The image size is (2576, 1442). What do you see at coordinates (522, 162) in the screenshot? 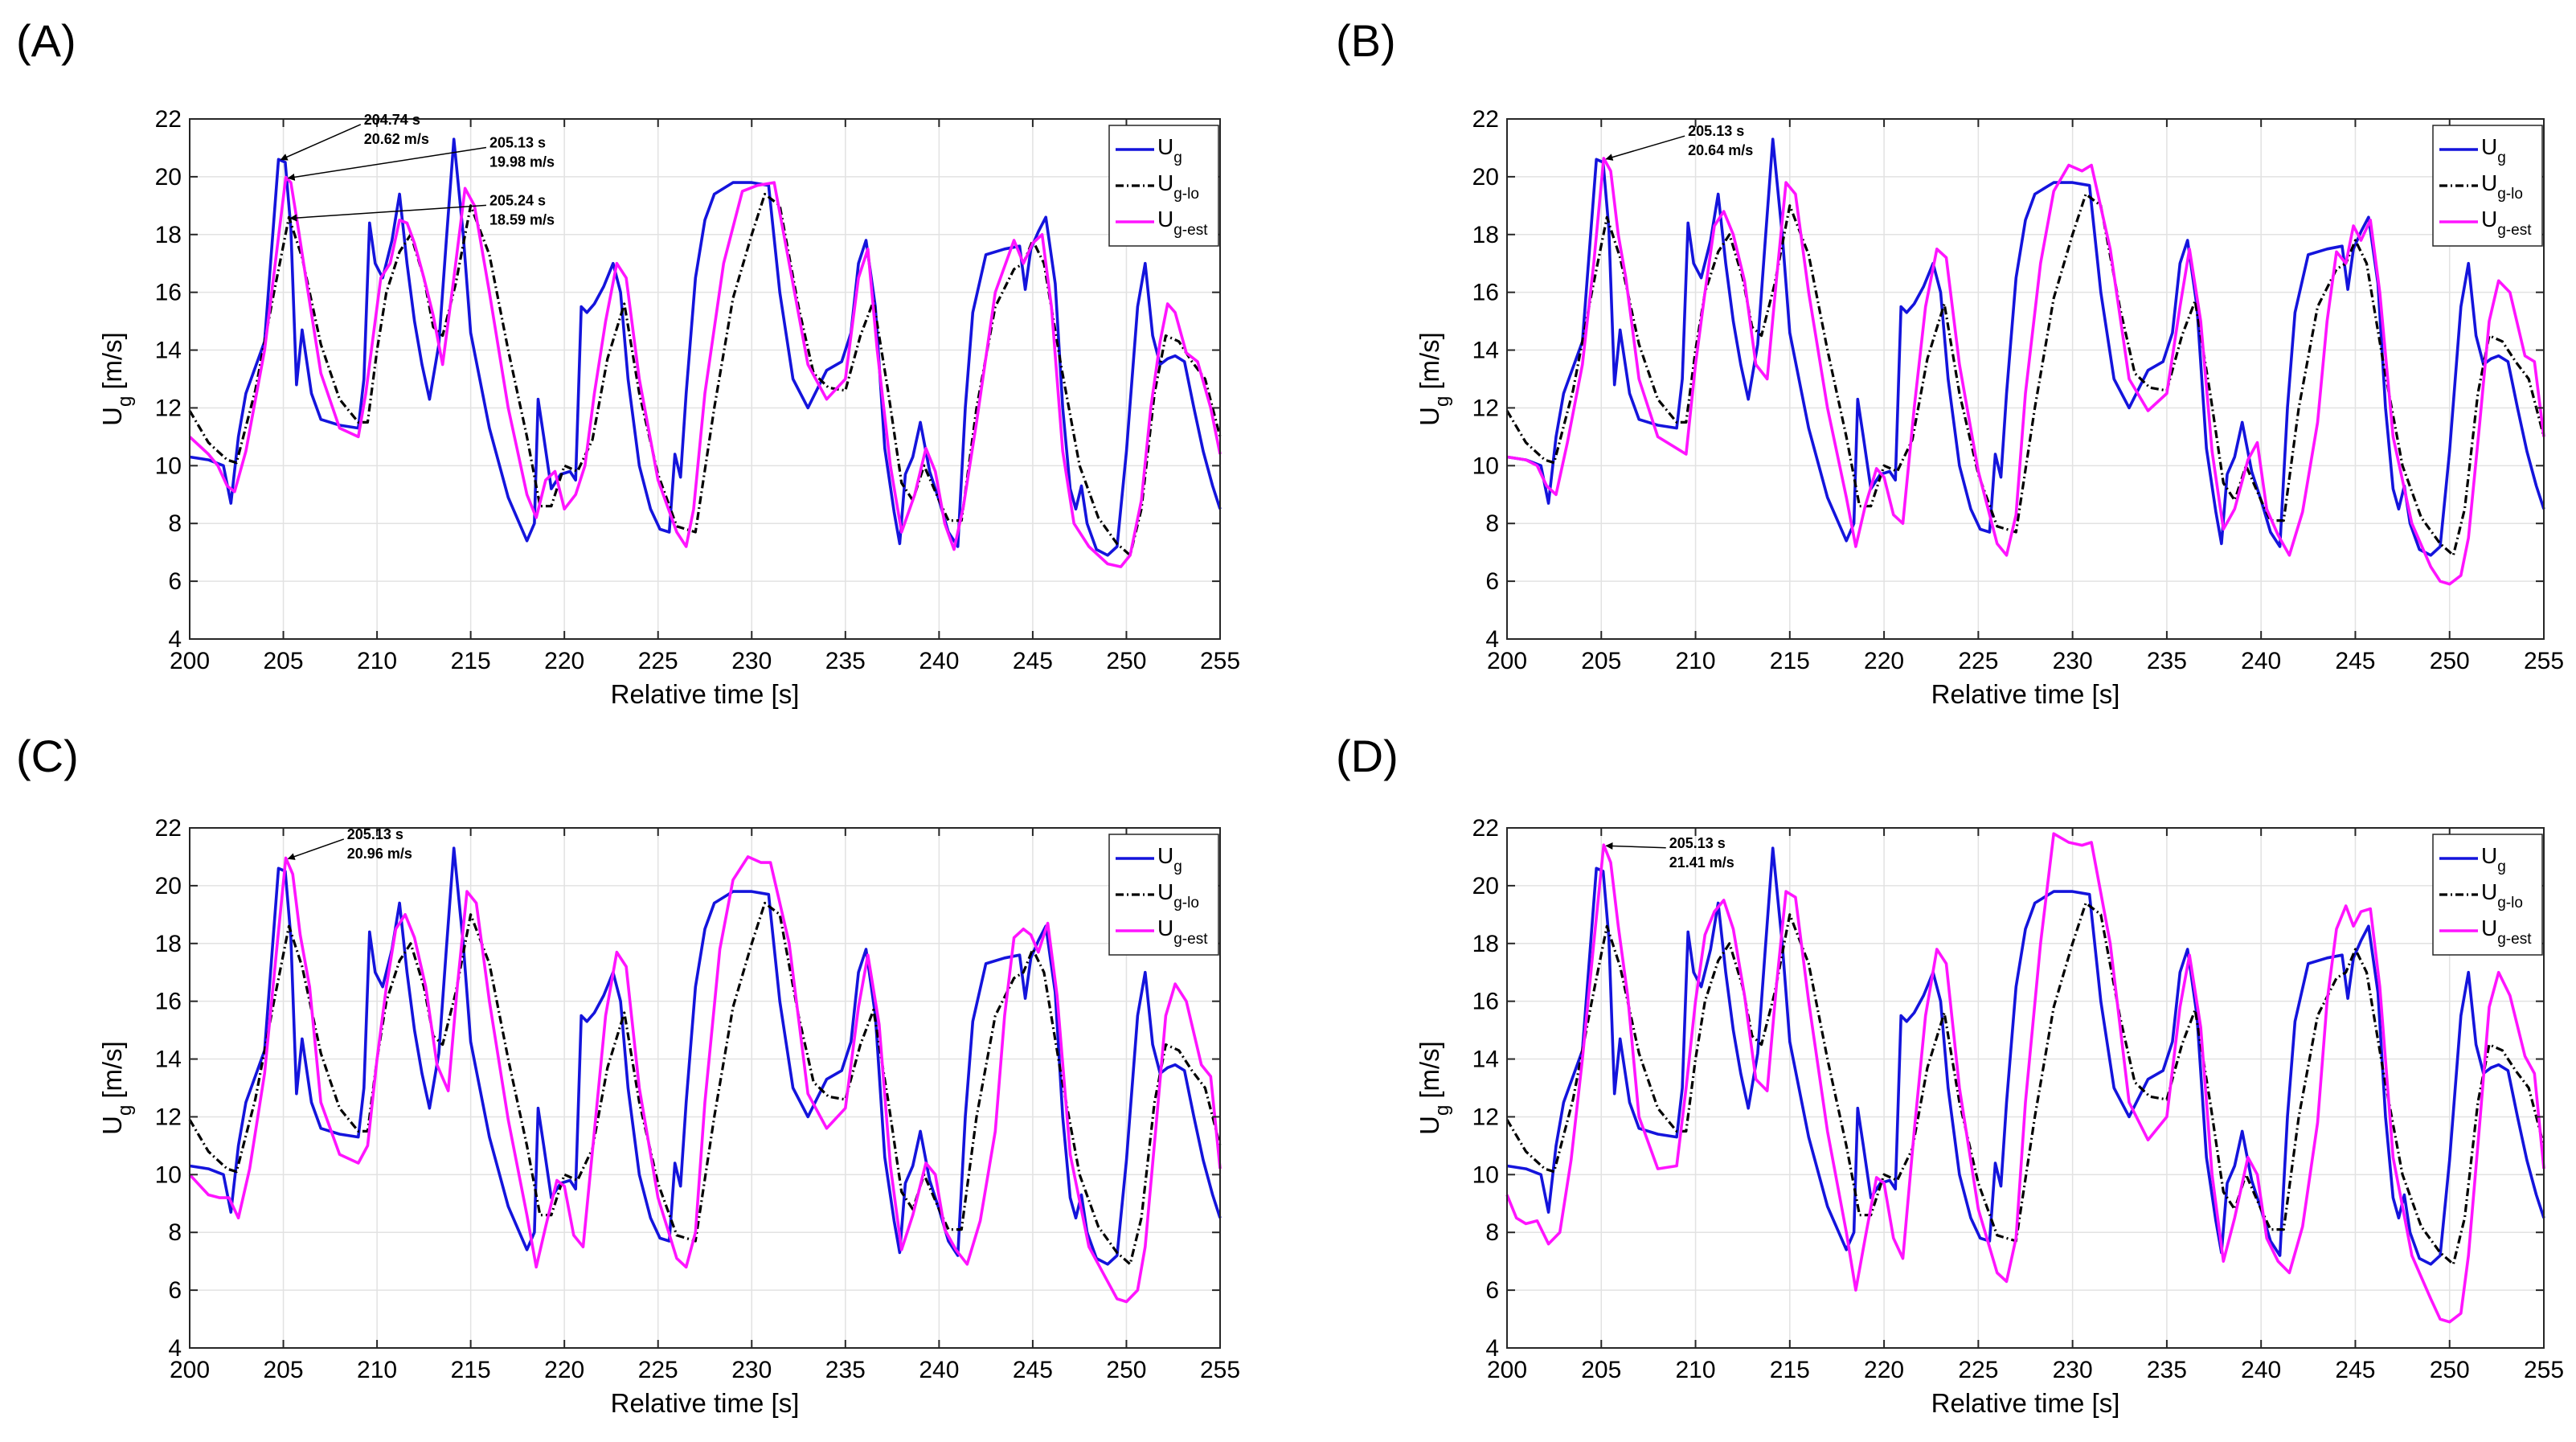
I see `annotation-value: 19.98 m/s` at bounding box center [522, 162].